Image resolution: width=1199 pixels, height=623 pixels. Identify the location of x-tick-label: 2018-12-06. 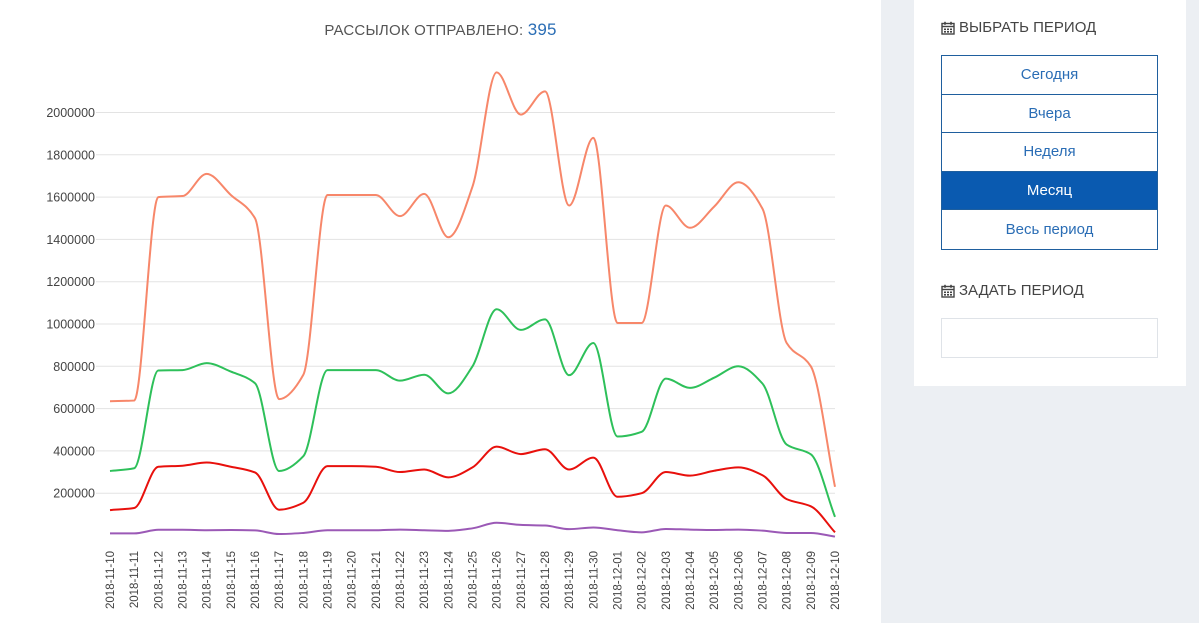
(739, 580).